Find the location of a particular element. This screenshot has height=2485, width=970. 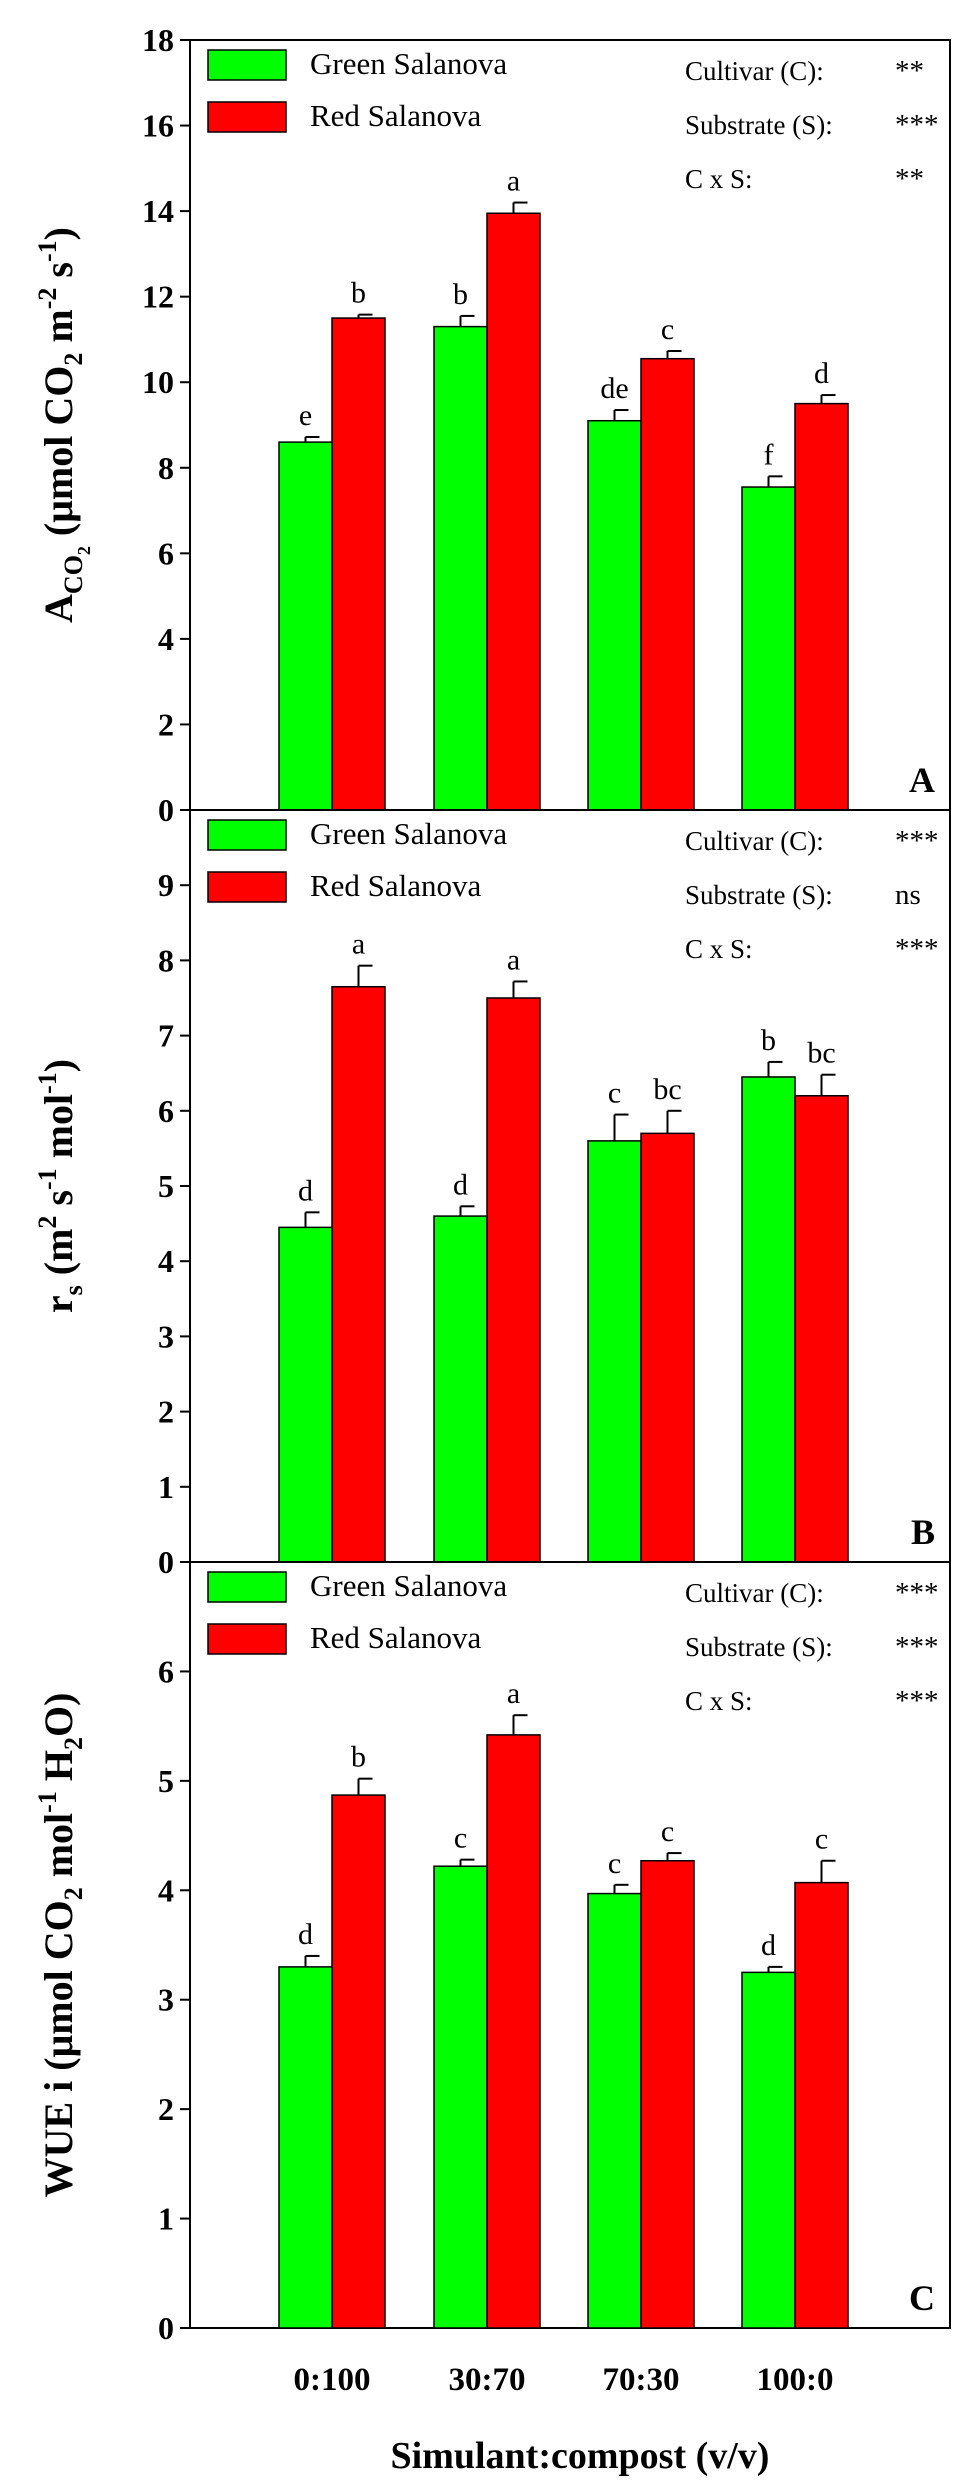

y-tick-label: 9 is located at coordinates (166, 885).